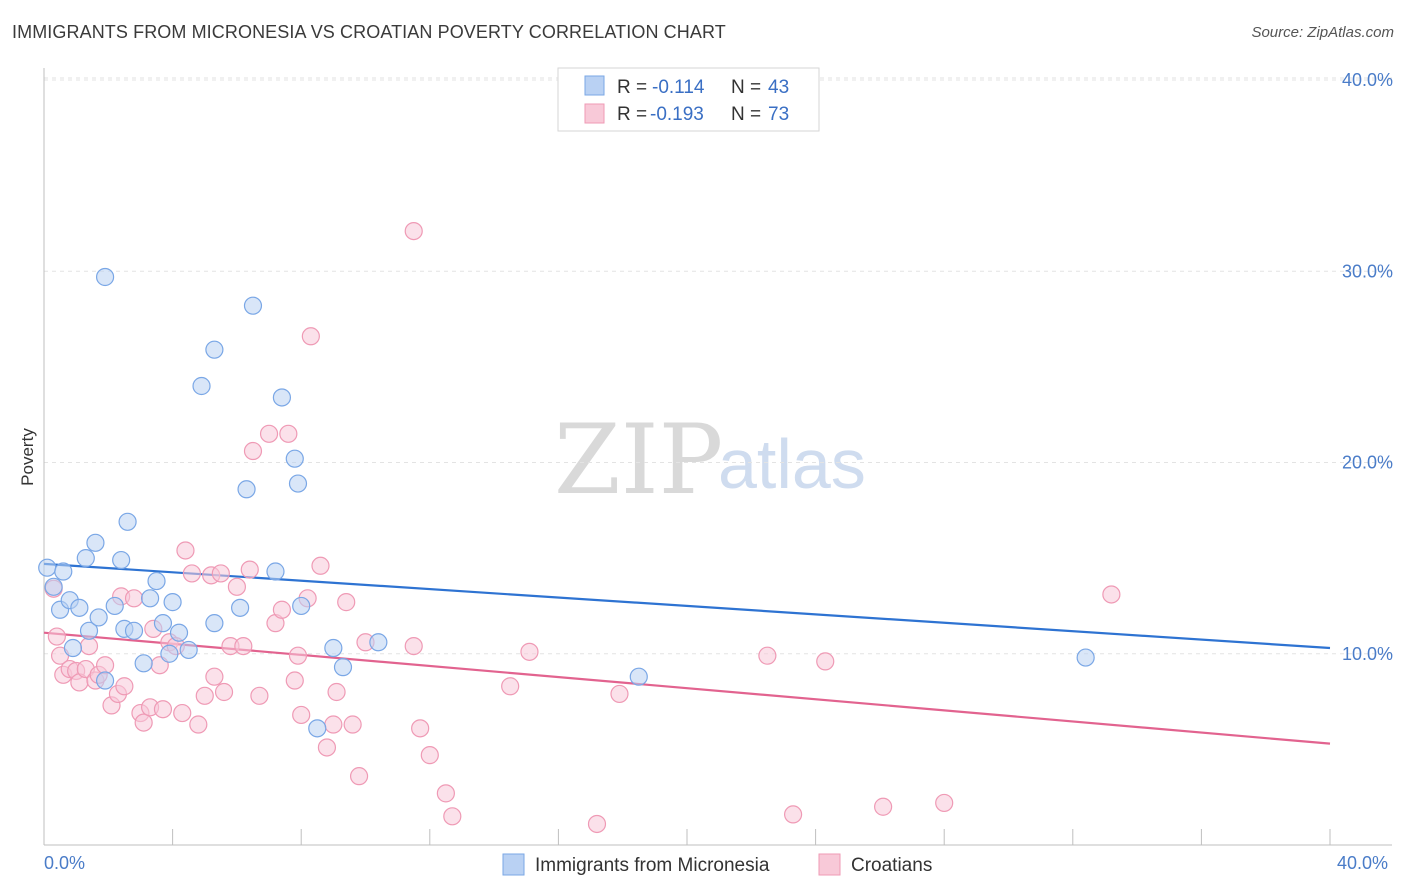 Image resolution: width=1406 pixels, height=892 pixels. I want to click on y-tick-label: 10.0%, so click(1367, 654).